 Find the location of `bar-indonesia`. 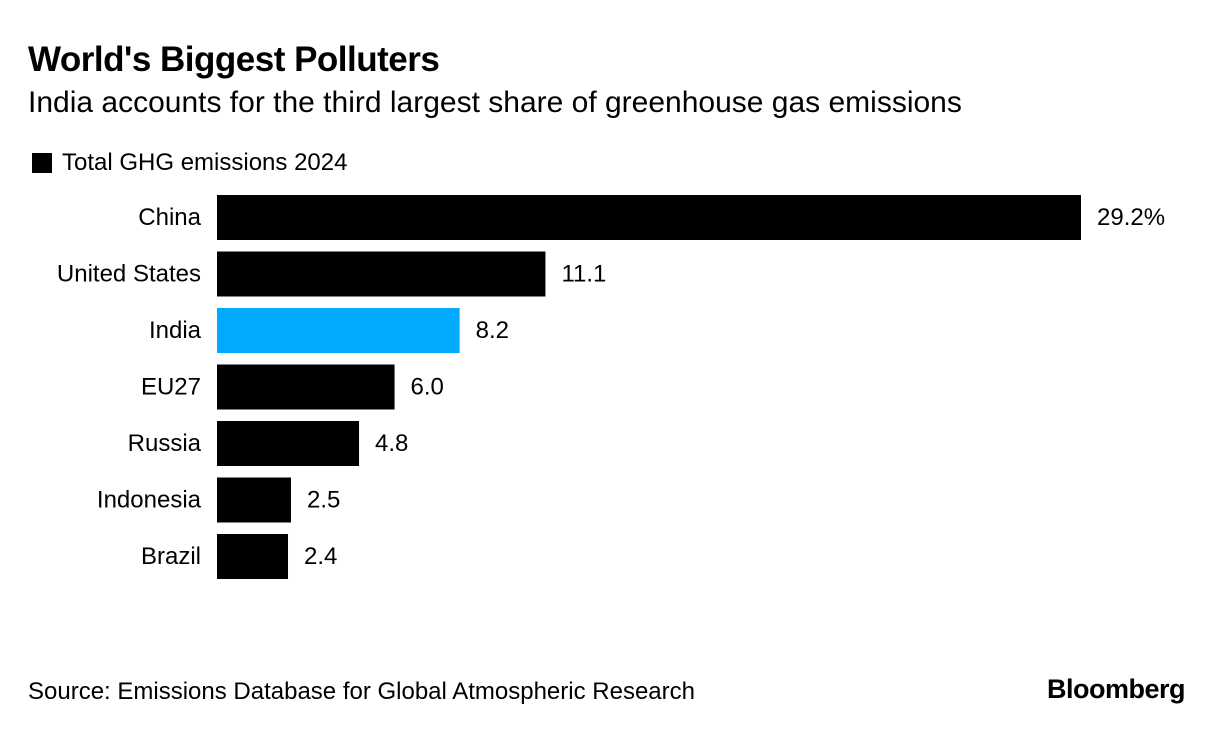

bar-indonesia is located at coordinates (254, 500).